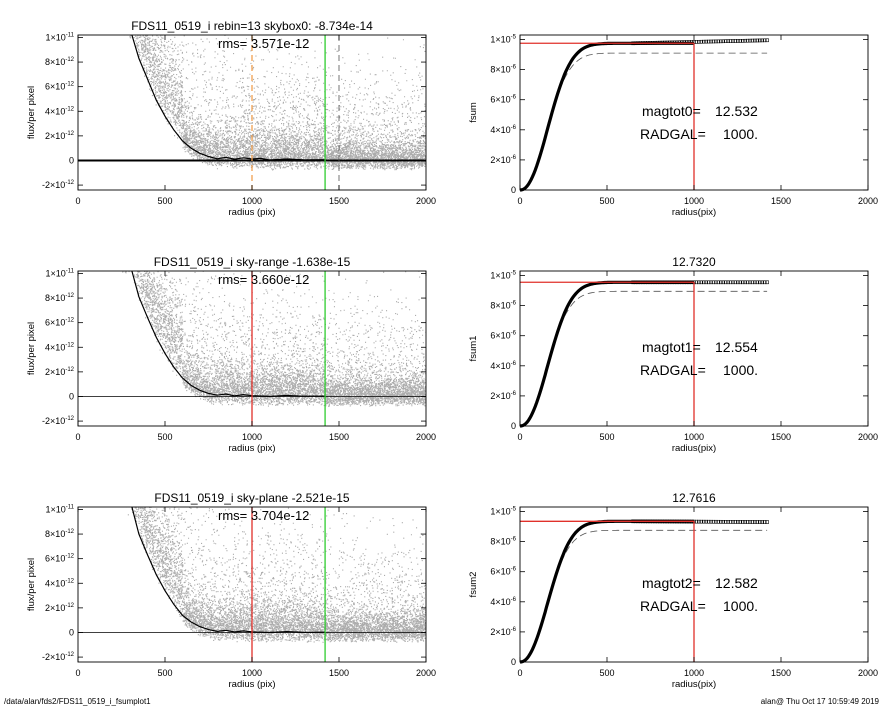 This screenshot has width=885, height=708. I want to click on chart-title: 12.7320, so click(694, 262).